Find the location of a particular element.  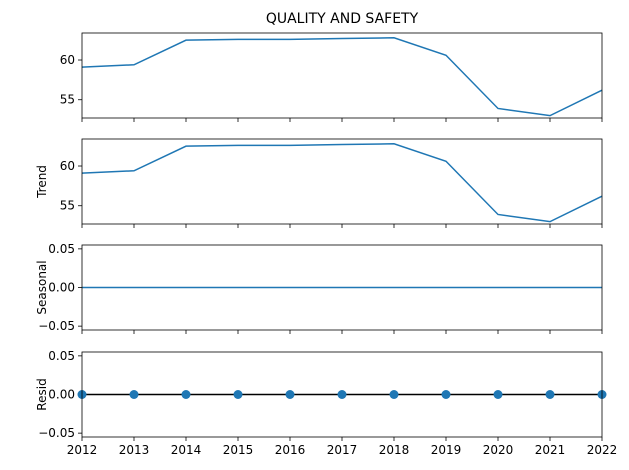

x-tick-label: 2017 is located at coordinates (342, 450).